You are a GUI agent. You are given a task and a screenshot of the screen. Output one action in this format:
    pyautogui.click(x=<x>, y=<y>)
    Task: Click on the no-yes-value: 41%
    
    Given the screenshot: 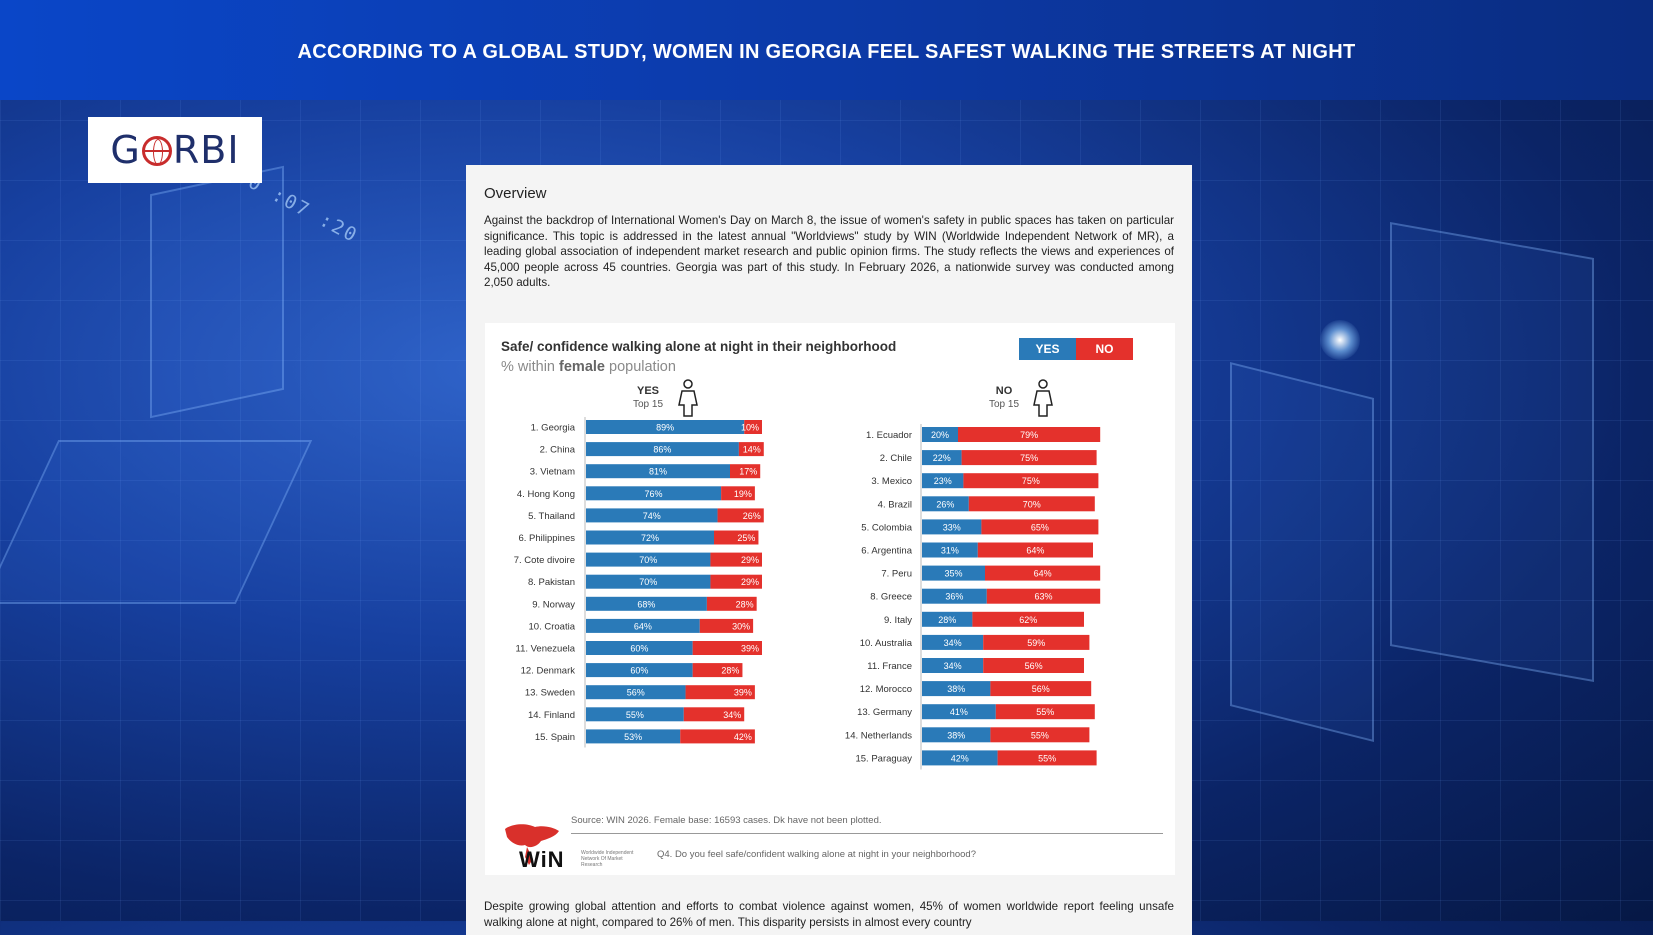 What is the action you would take?
    pyautogui.click(x=959, y=712)
    